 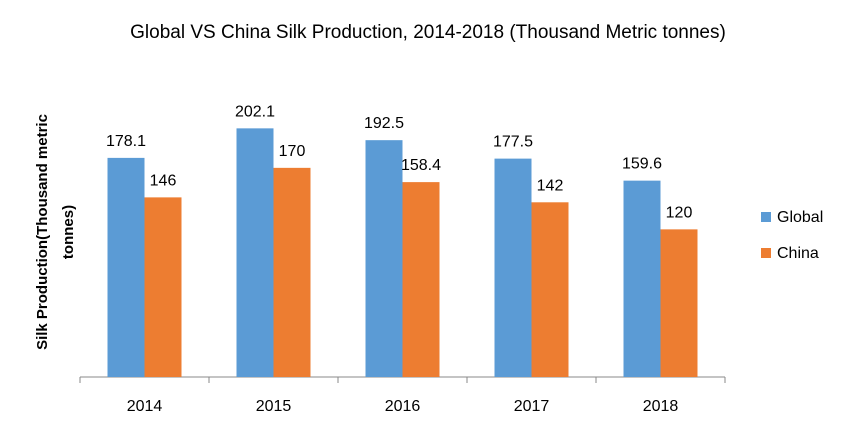 I want to click on x-tick-label-2018: 2018, so click(x=661, y=406).